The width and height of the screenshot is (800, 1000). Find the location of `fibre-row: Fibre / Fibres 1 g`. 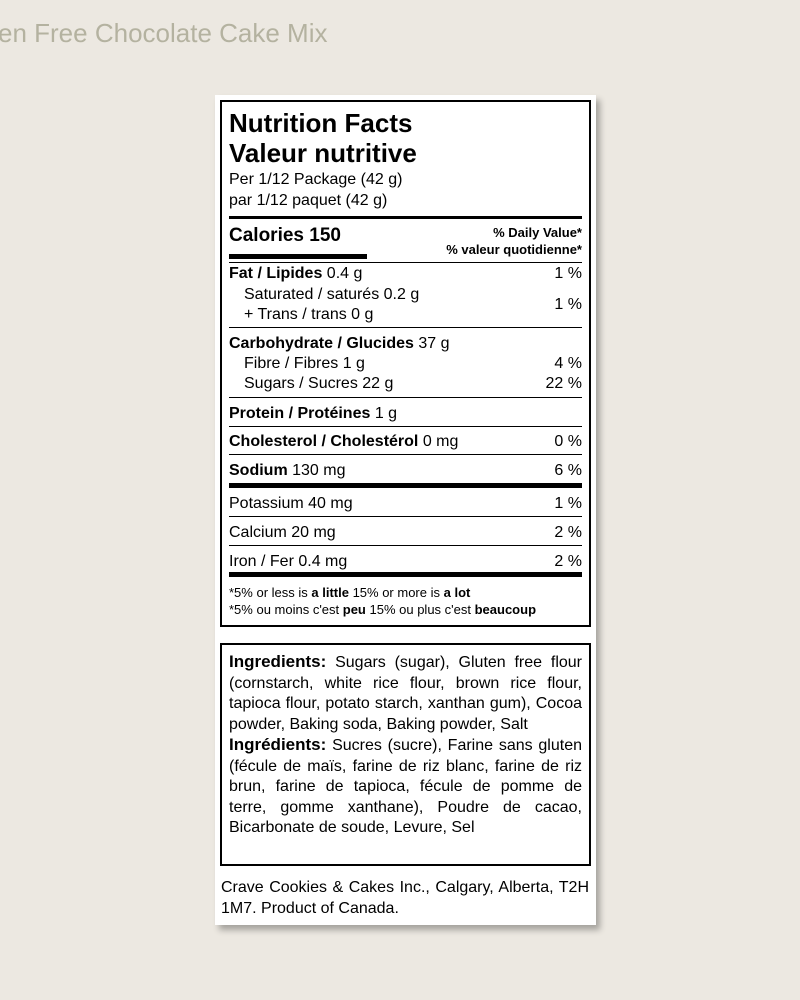

fibre-row: Fibre / Fibres 1 g is located at coordinates (304, 363).